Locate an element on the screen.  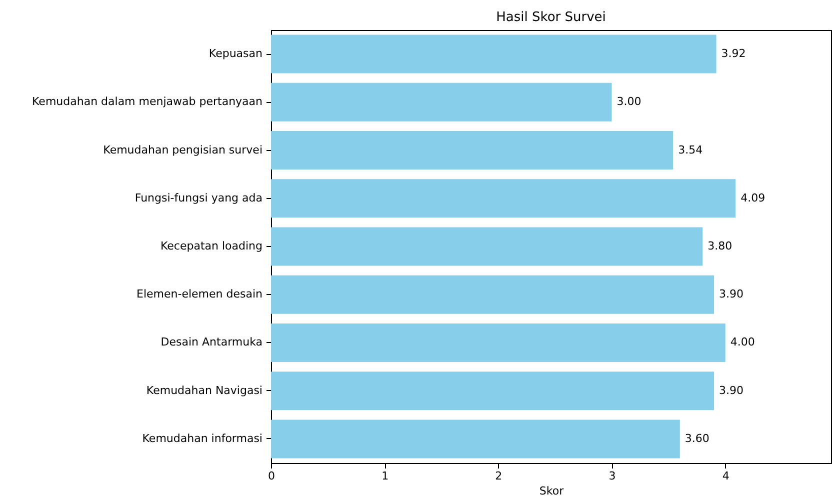
y-tick-label: Fungsi-fungsi yang ada is located at coordinates (198, 197).